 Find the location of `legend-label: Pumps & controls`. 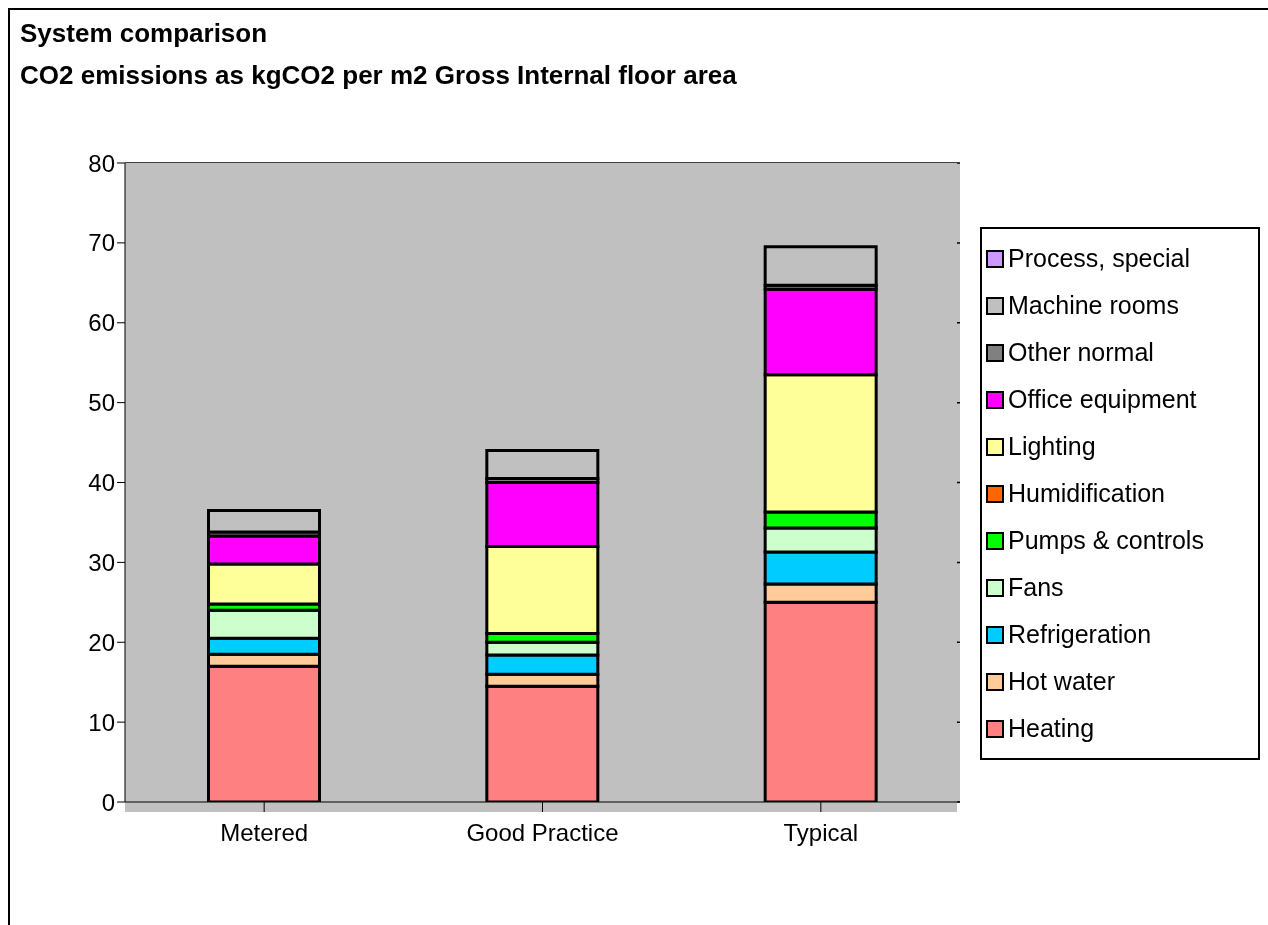

legend-label: Pumps & controls is located at coordinates (1106, 540).